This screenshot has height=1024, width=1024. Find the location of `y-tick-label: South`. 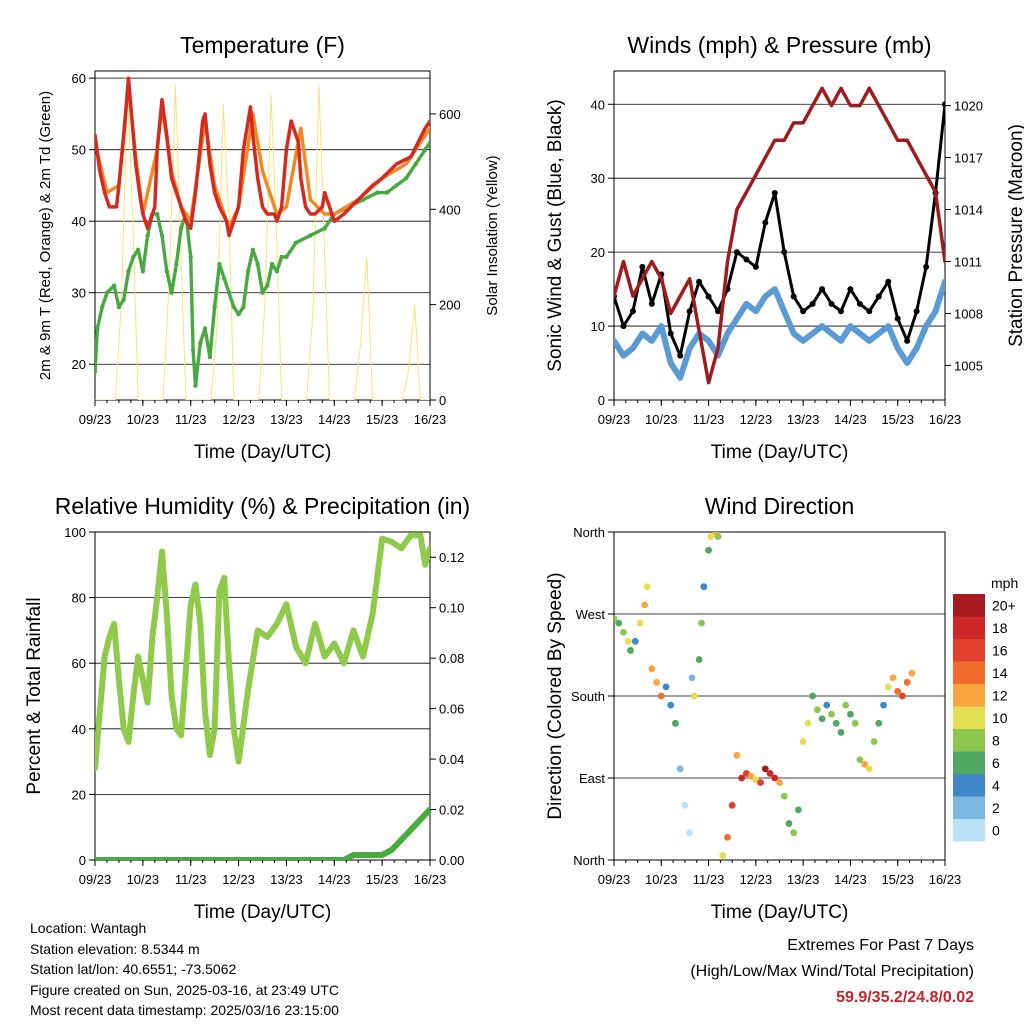

y-tick-label: South is located at coordinates (588, 696).